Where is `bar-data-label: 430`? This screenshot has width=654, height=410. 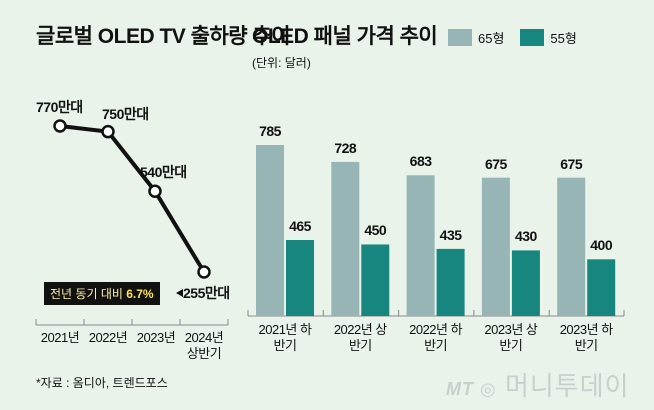 bar-data-label: 430 is located at coordinates (525, 236).